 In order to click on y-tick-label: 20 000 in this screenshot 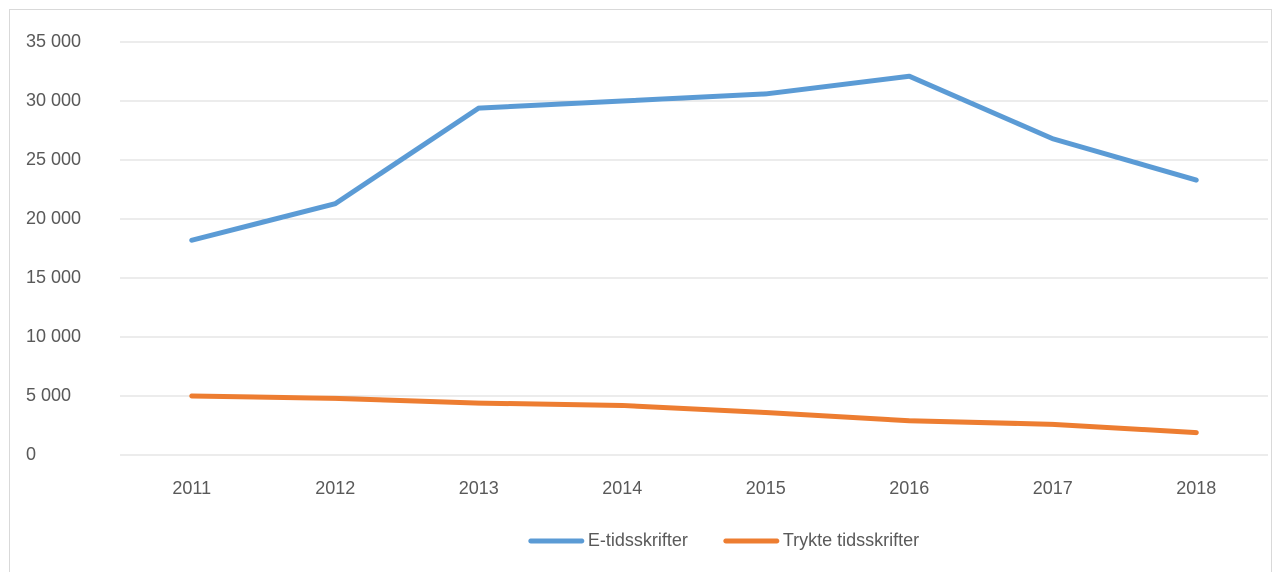, I will do `click(53, 218)`.